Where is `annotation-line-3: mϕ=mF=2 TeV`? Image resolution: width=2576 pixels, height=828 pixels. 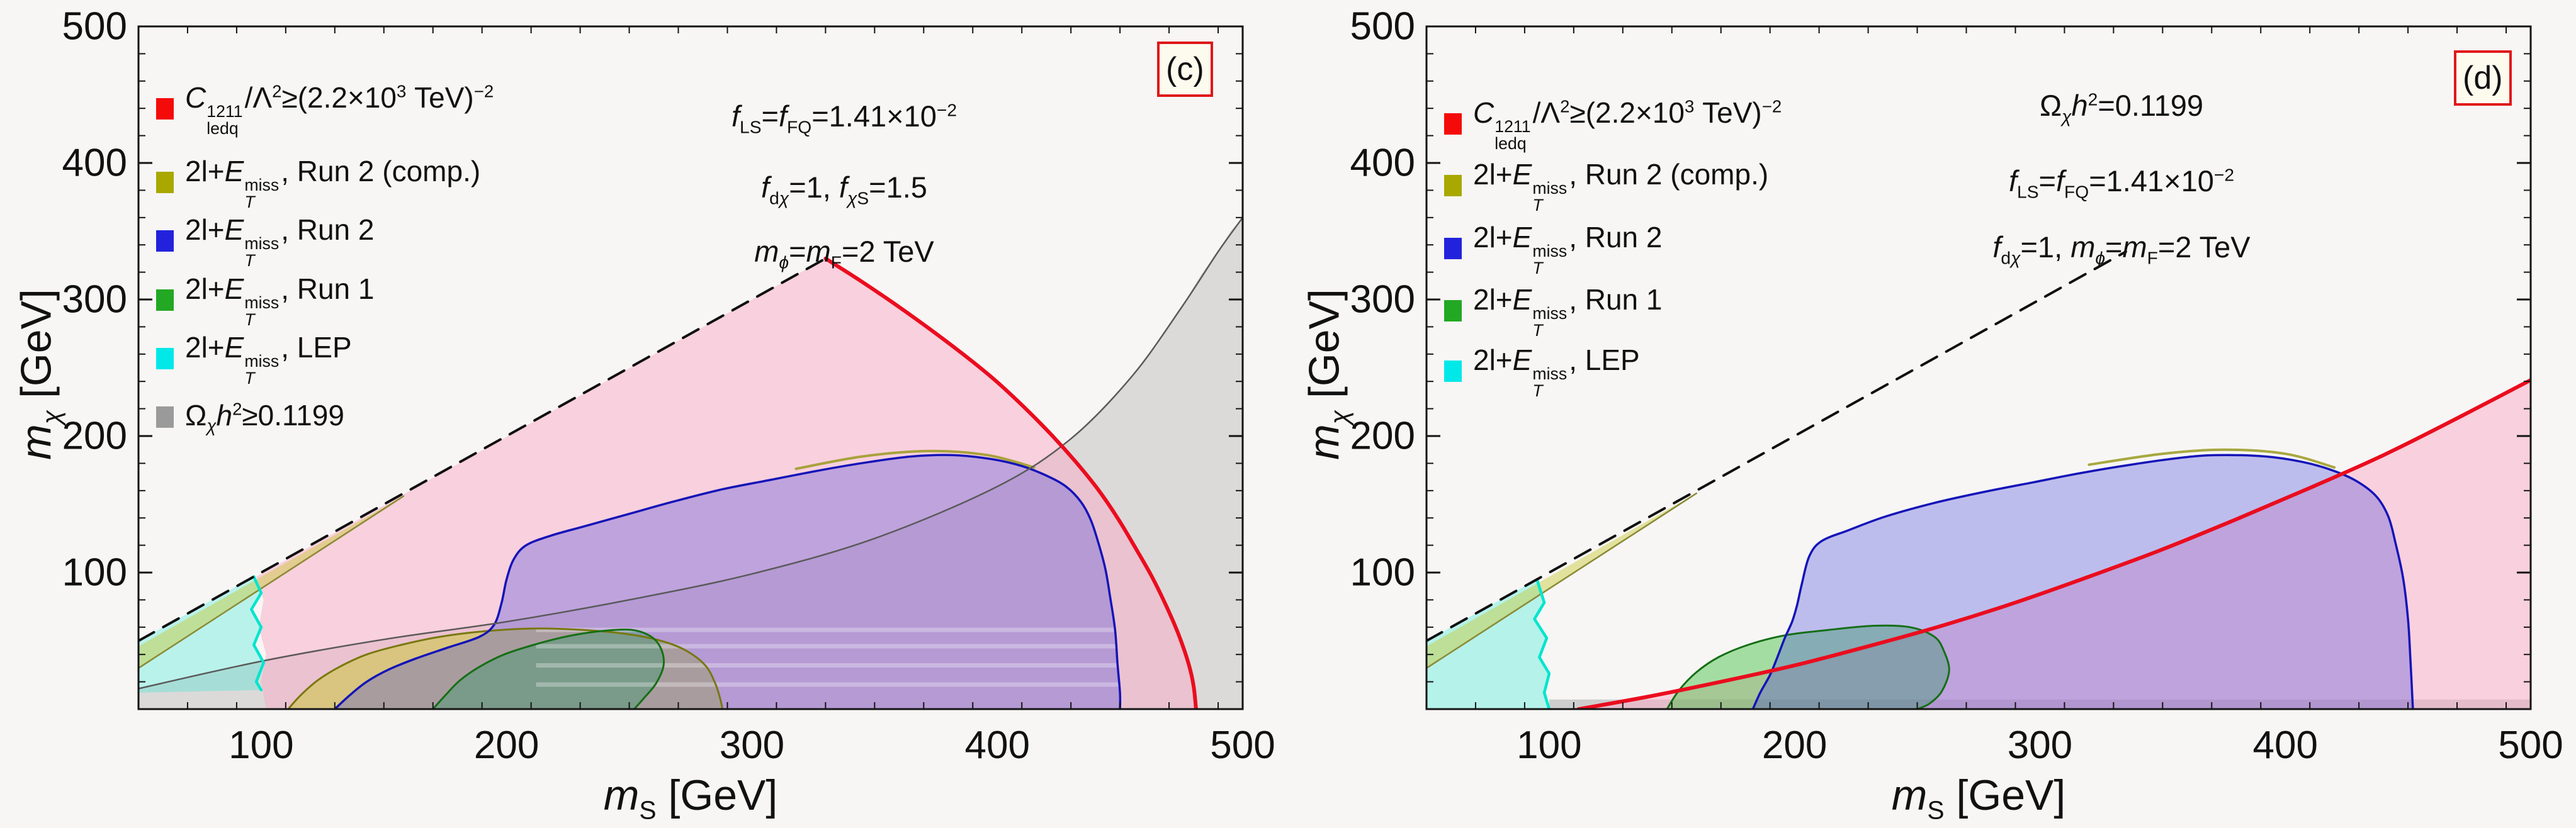 annotation-line-3: mϕ=mF=2 TeV is located at coordinates (844, 253).